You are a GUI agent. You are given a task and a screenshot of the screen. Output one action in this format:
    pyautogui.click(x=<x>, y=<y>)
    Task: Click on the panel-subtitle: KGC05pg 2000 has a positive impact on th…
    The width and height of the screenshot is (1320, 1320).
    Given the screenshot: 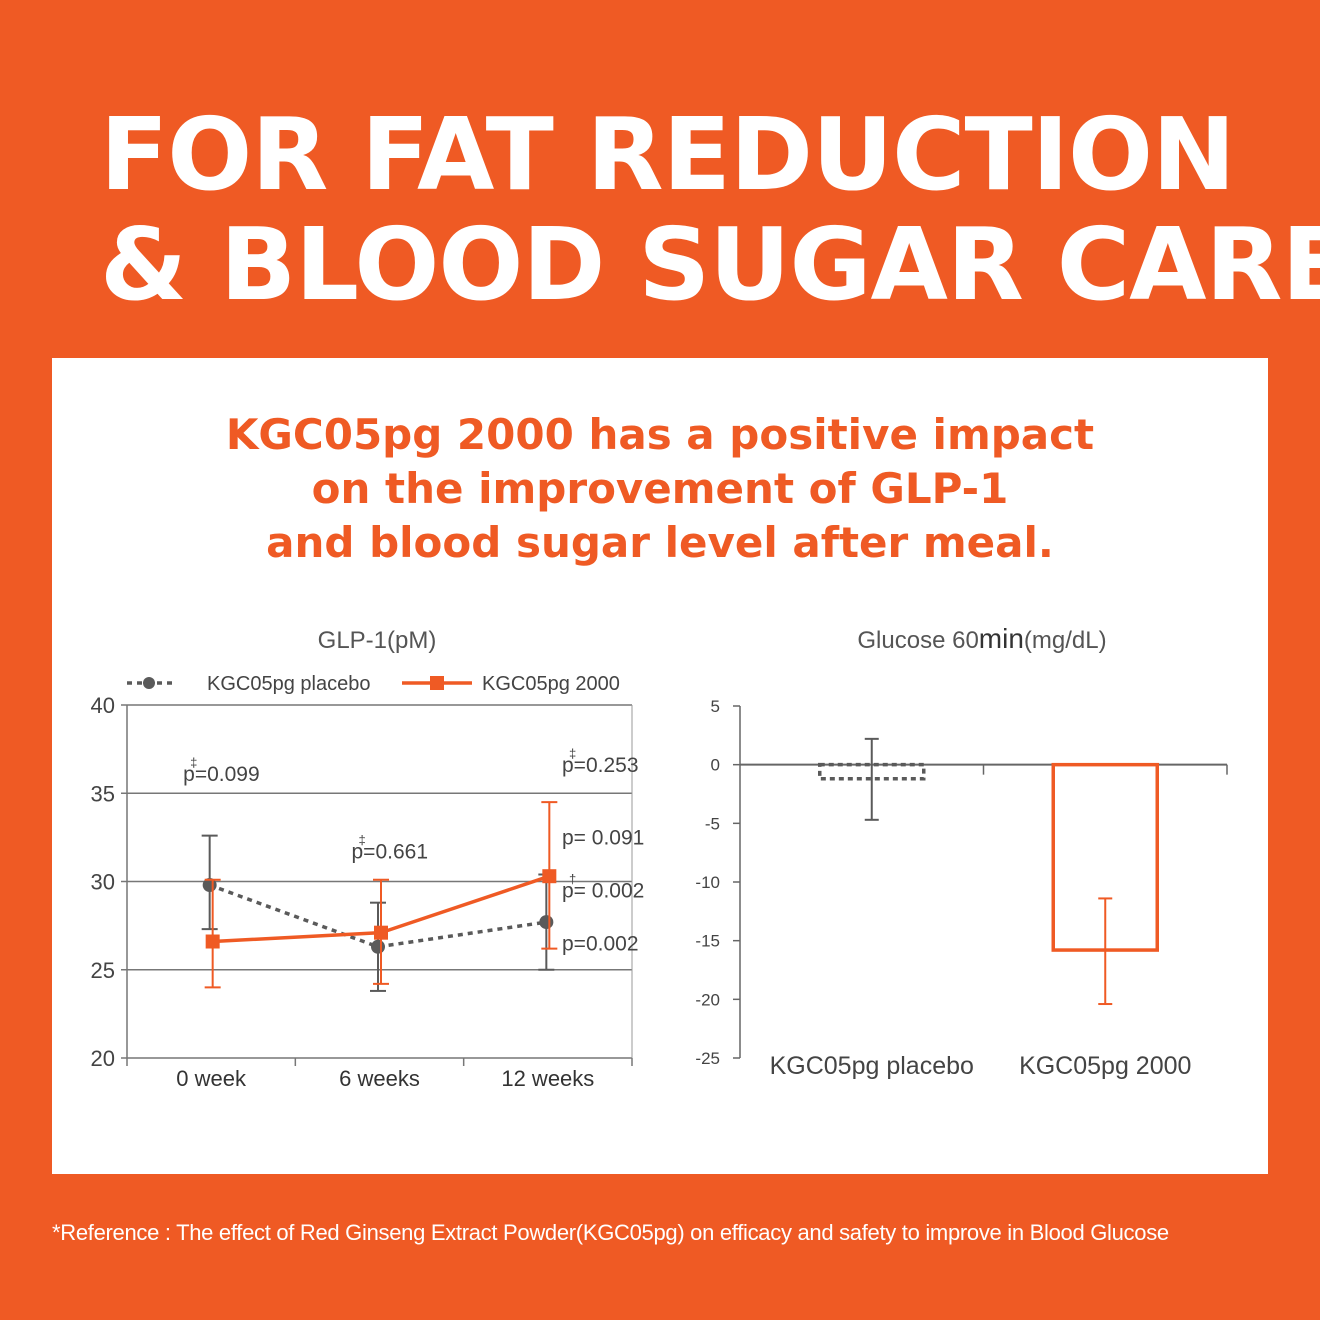 What is the action you would take?
    pyautogui.click(x=660, y=489)
    